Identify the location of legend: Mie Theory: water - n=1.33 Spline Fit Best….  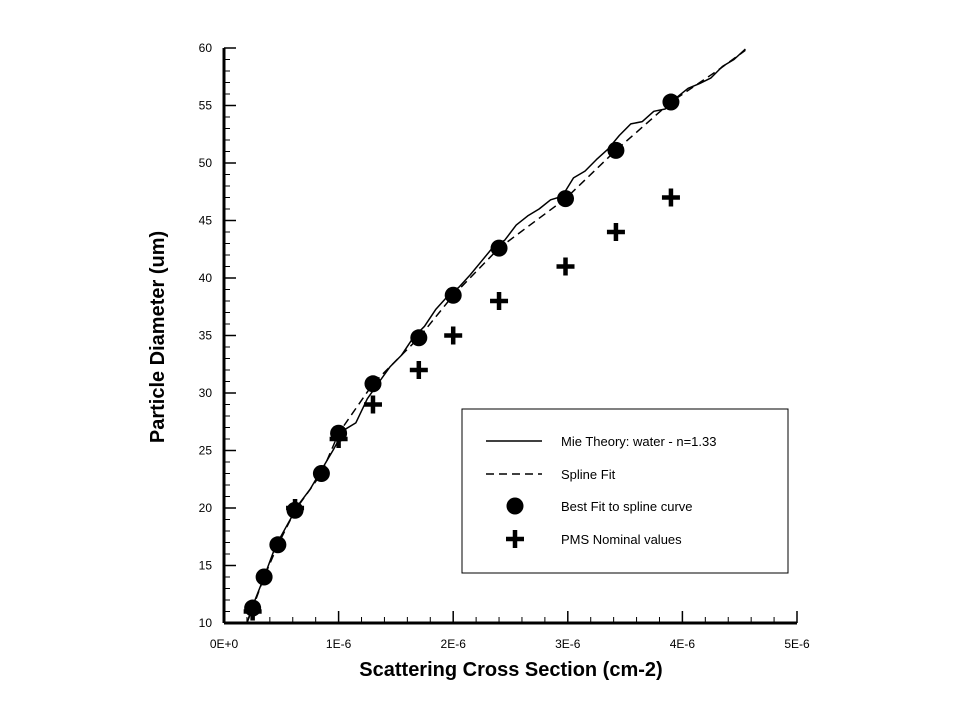
(625, 491).